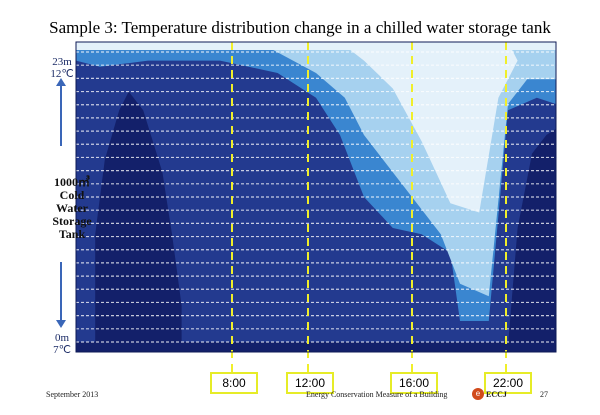 This screenshot has width=600, height=415. I want to click on time-marker-label: 12:00, so click(310, 383).